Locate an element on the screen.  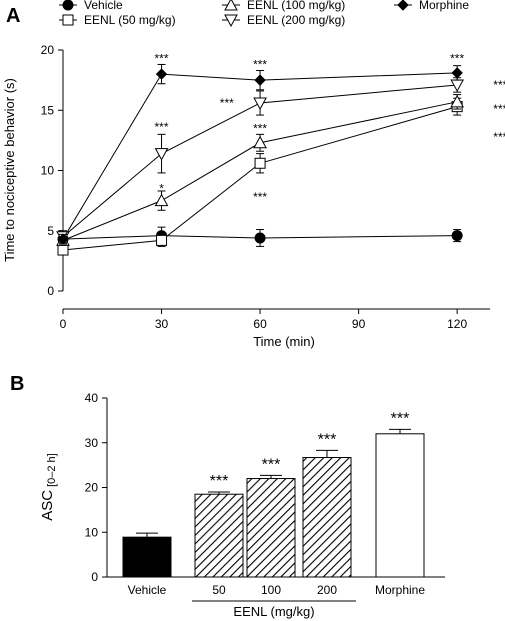
y-tick-label: 15 is located at coordinates (48, 110).